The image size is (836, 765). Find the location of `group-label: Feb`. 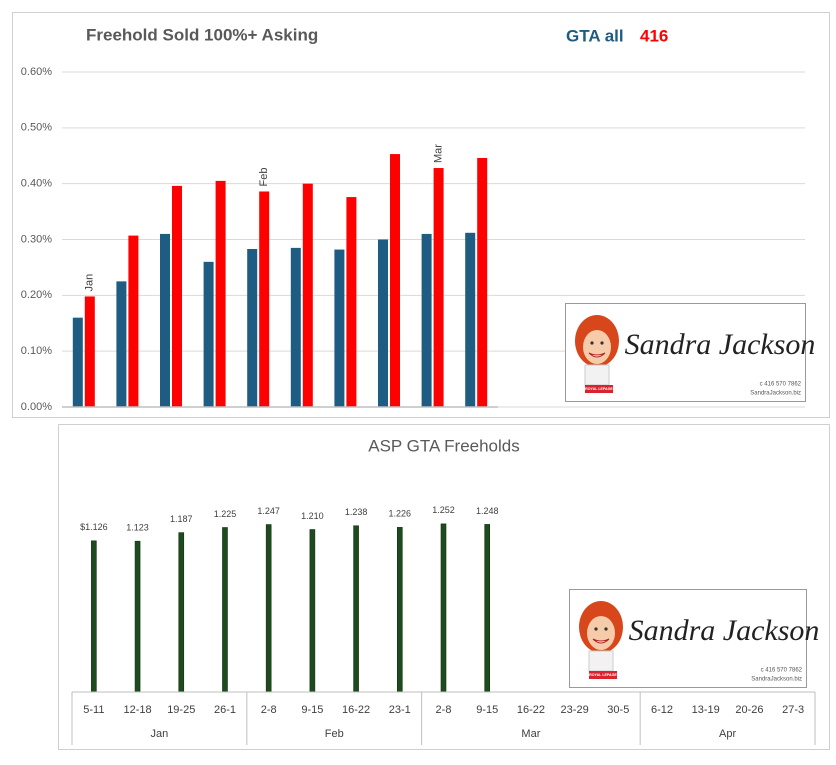

group-label: Feb is located at coordinates (334, 734).